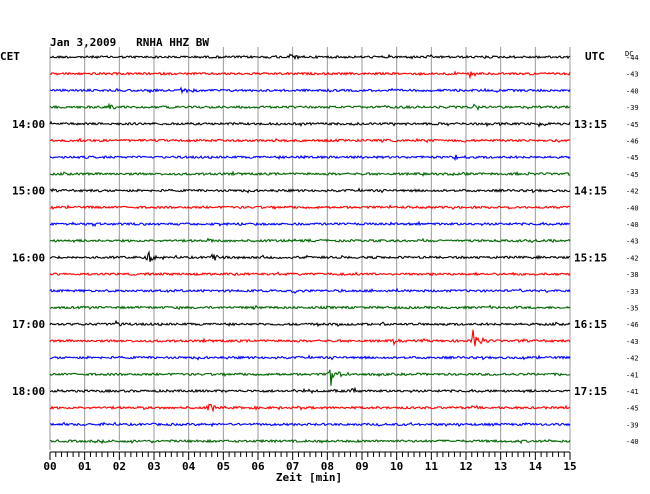  What do you see at coordinates (223, 466) in the screenshot?
I see `x-tick-label: 05` at bounding box center [223, 466].